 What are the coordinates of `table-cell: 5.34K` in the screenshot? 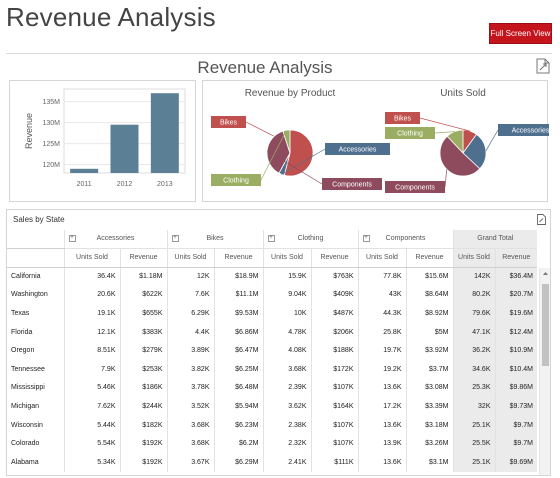 It's located at (91, 462).